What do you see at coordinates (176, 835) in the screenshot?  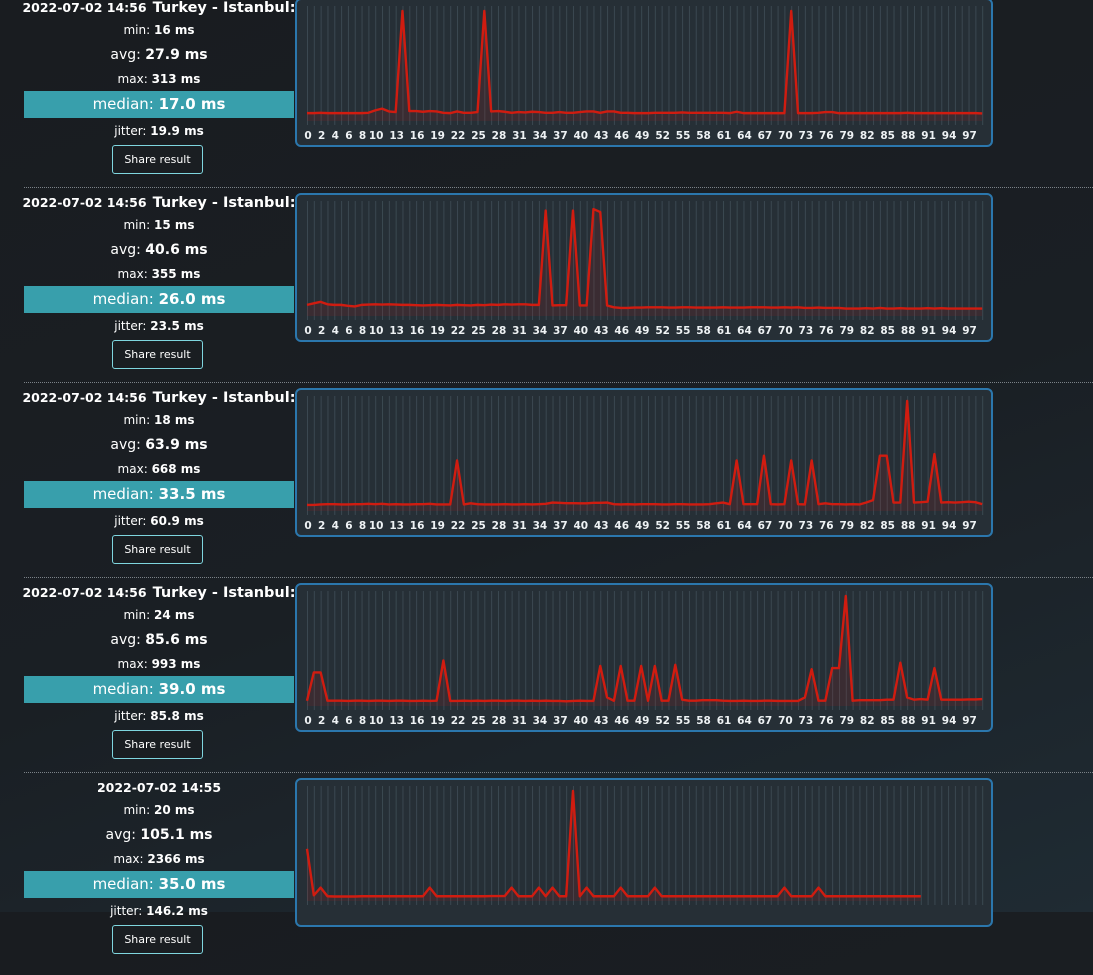 I see `avg-stat-value: 105.1 ms` at bounding box center [176, 835].